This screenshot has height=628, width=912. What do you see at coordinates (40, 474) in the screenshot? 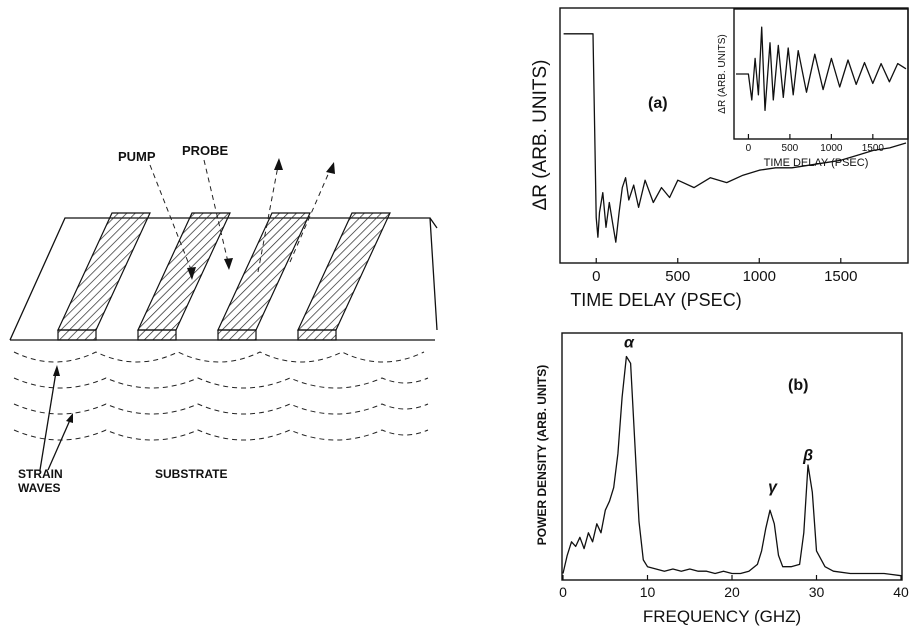
I see `strain-waves-label-line1: STRAIN` at bounding box center [40, 474].